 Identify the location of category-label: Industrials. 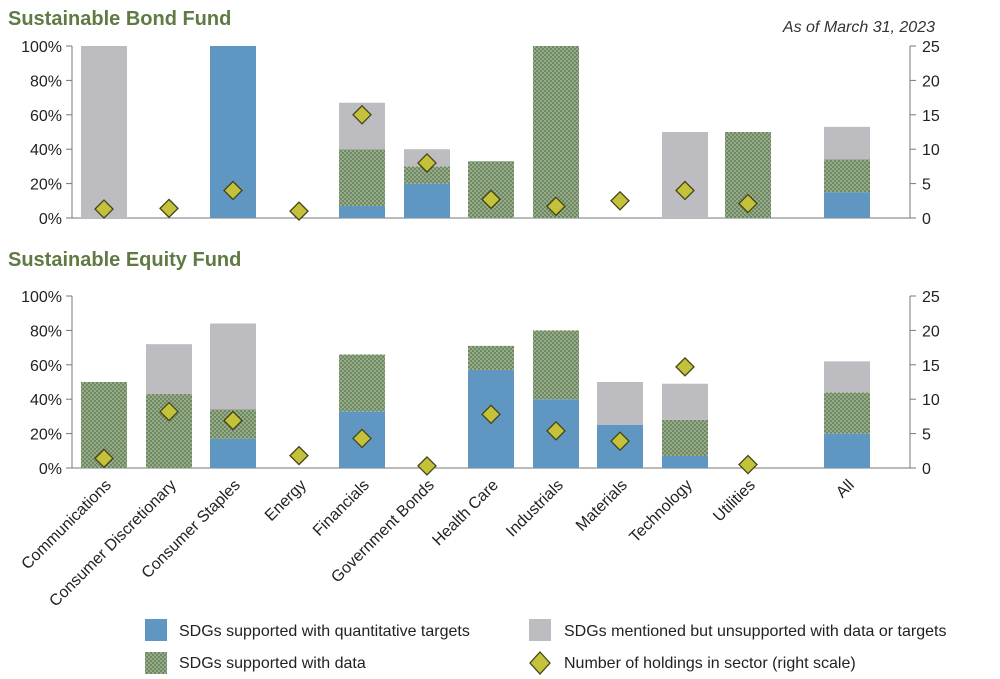
(535, 509).